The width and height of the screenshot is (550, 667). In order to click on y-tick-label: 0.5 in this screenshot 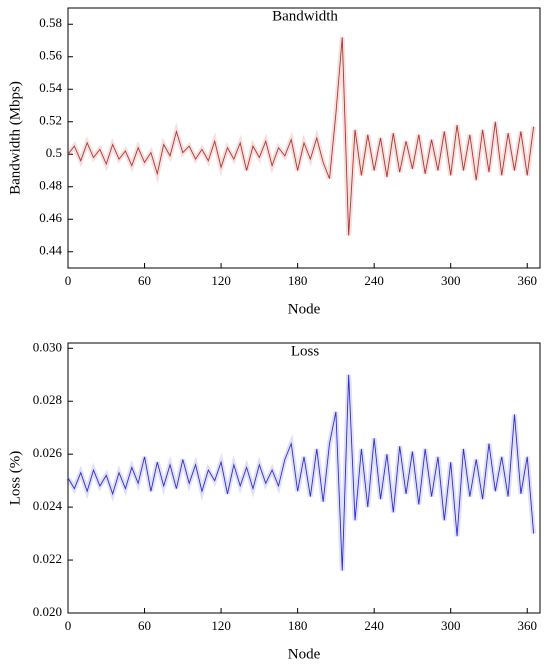, I will do `click(54, 152)`.